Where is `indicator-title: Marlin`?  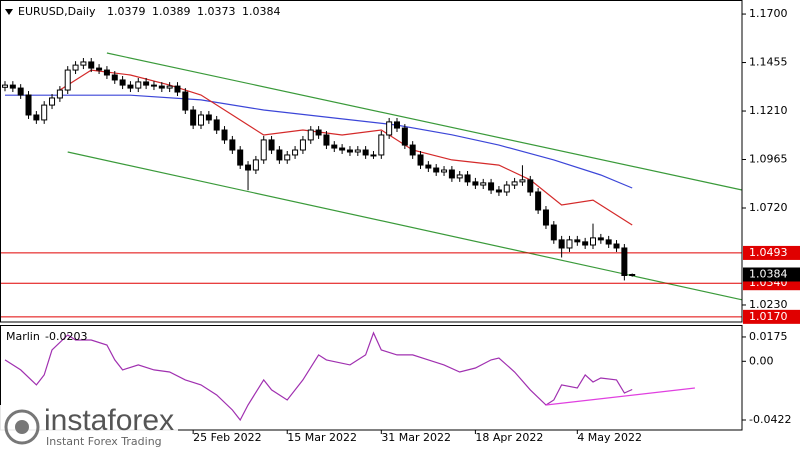
indicator-title: Marlin is located at coordinates (23, 336).